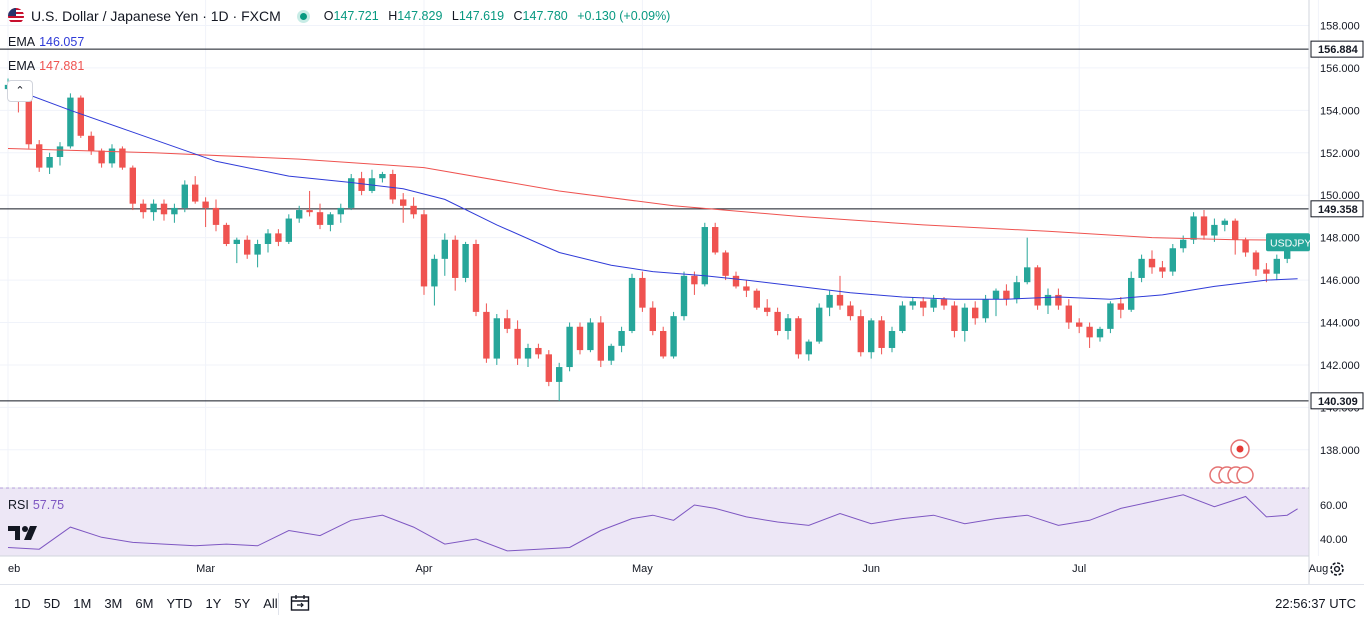 The width and height of the screenshot is (1364, 624). I want to click on utc-clock: 22:56:37 UTC, so click(1315, 603).